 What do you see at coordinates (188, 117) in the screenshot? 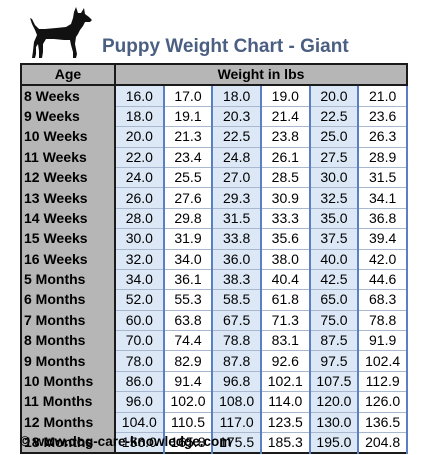
I see `weight-cell: 19.1` at bounding box center [188, 117].